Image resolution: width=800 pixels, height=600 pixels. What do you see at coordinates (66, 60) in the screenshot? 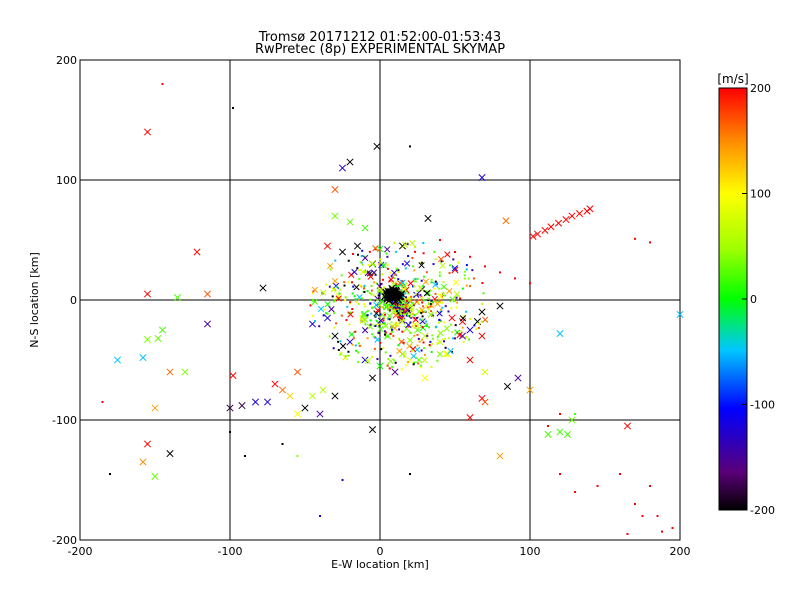
I see `y-tick-label: 200` at bounding box center [66, 60].